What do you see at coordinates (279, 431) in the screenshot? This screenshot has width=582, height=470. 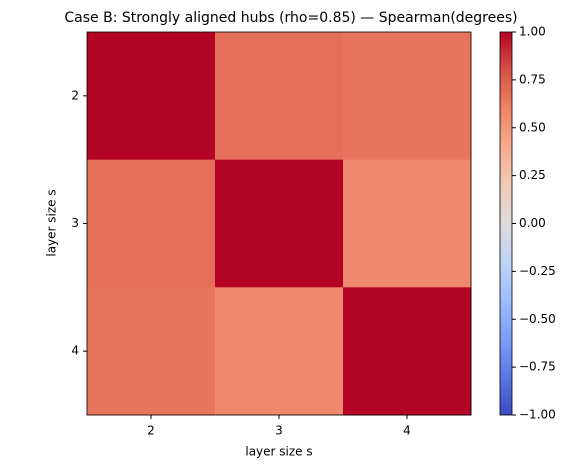 I see `x-tick-label: 3` at bounding box center [279, 431].